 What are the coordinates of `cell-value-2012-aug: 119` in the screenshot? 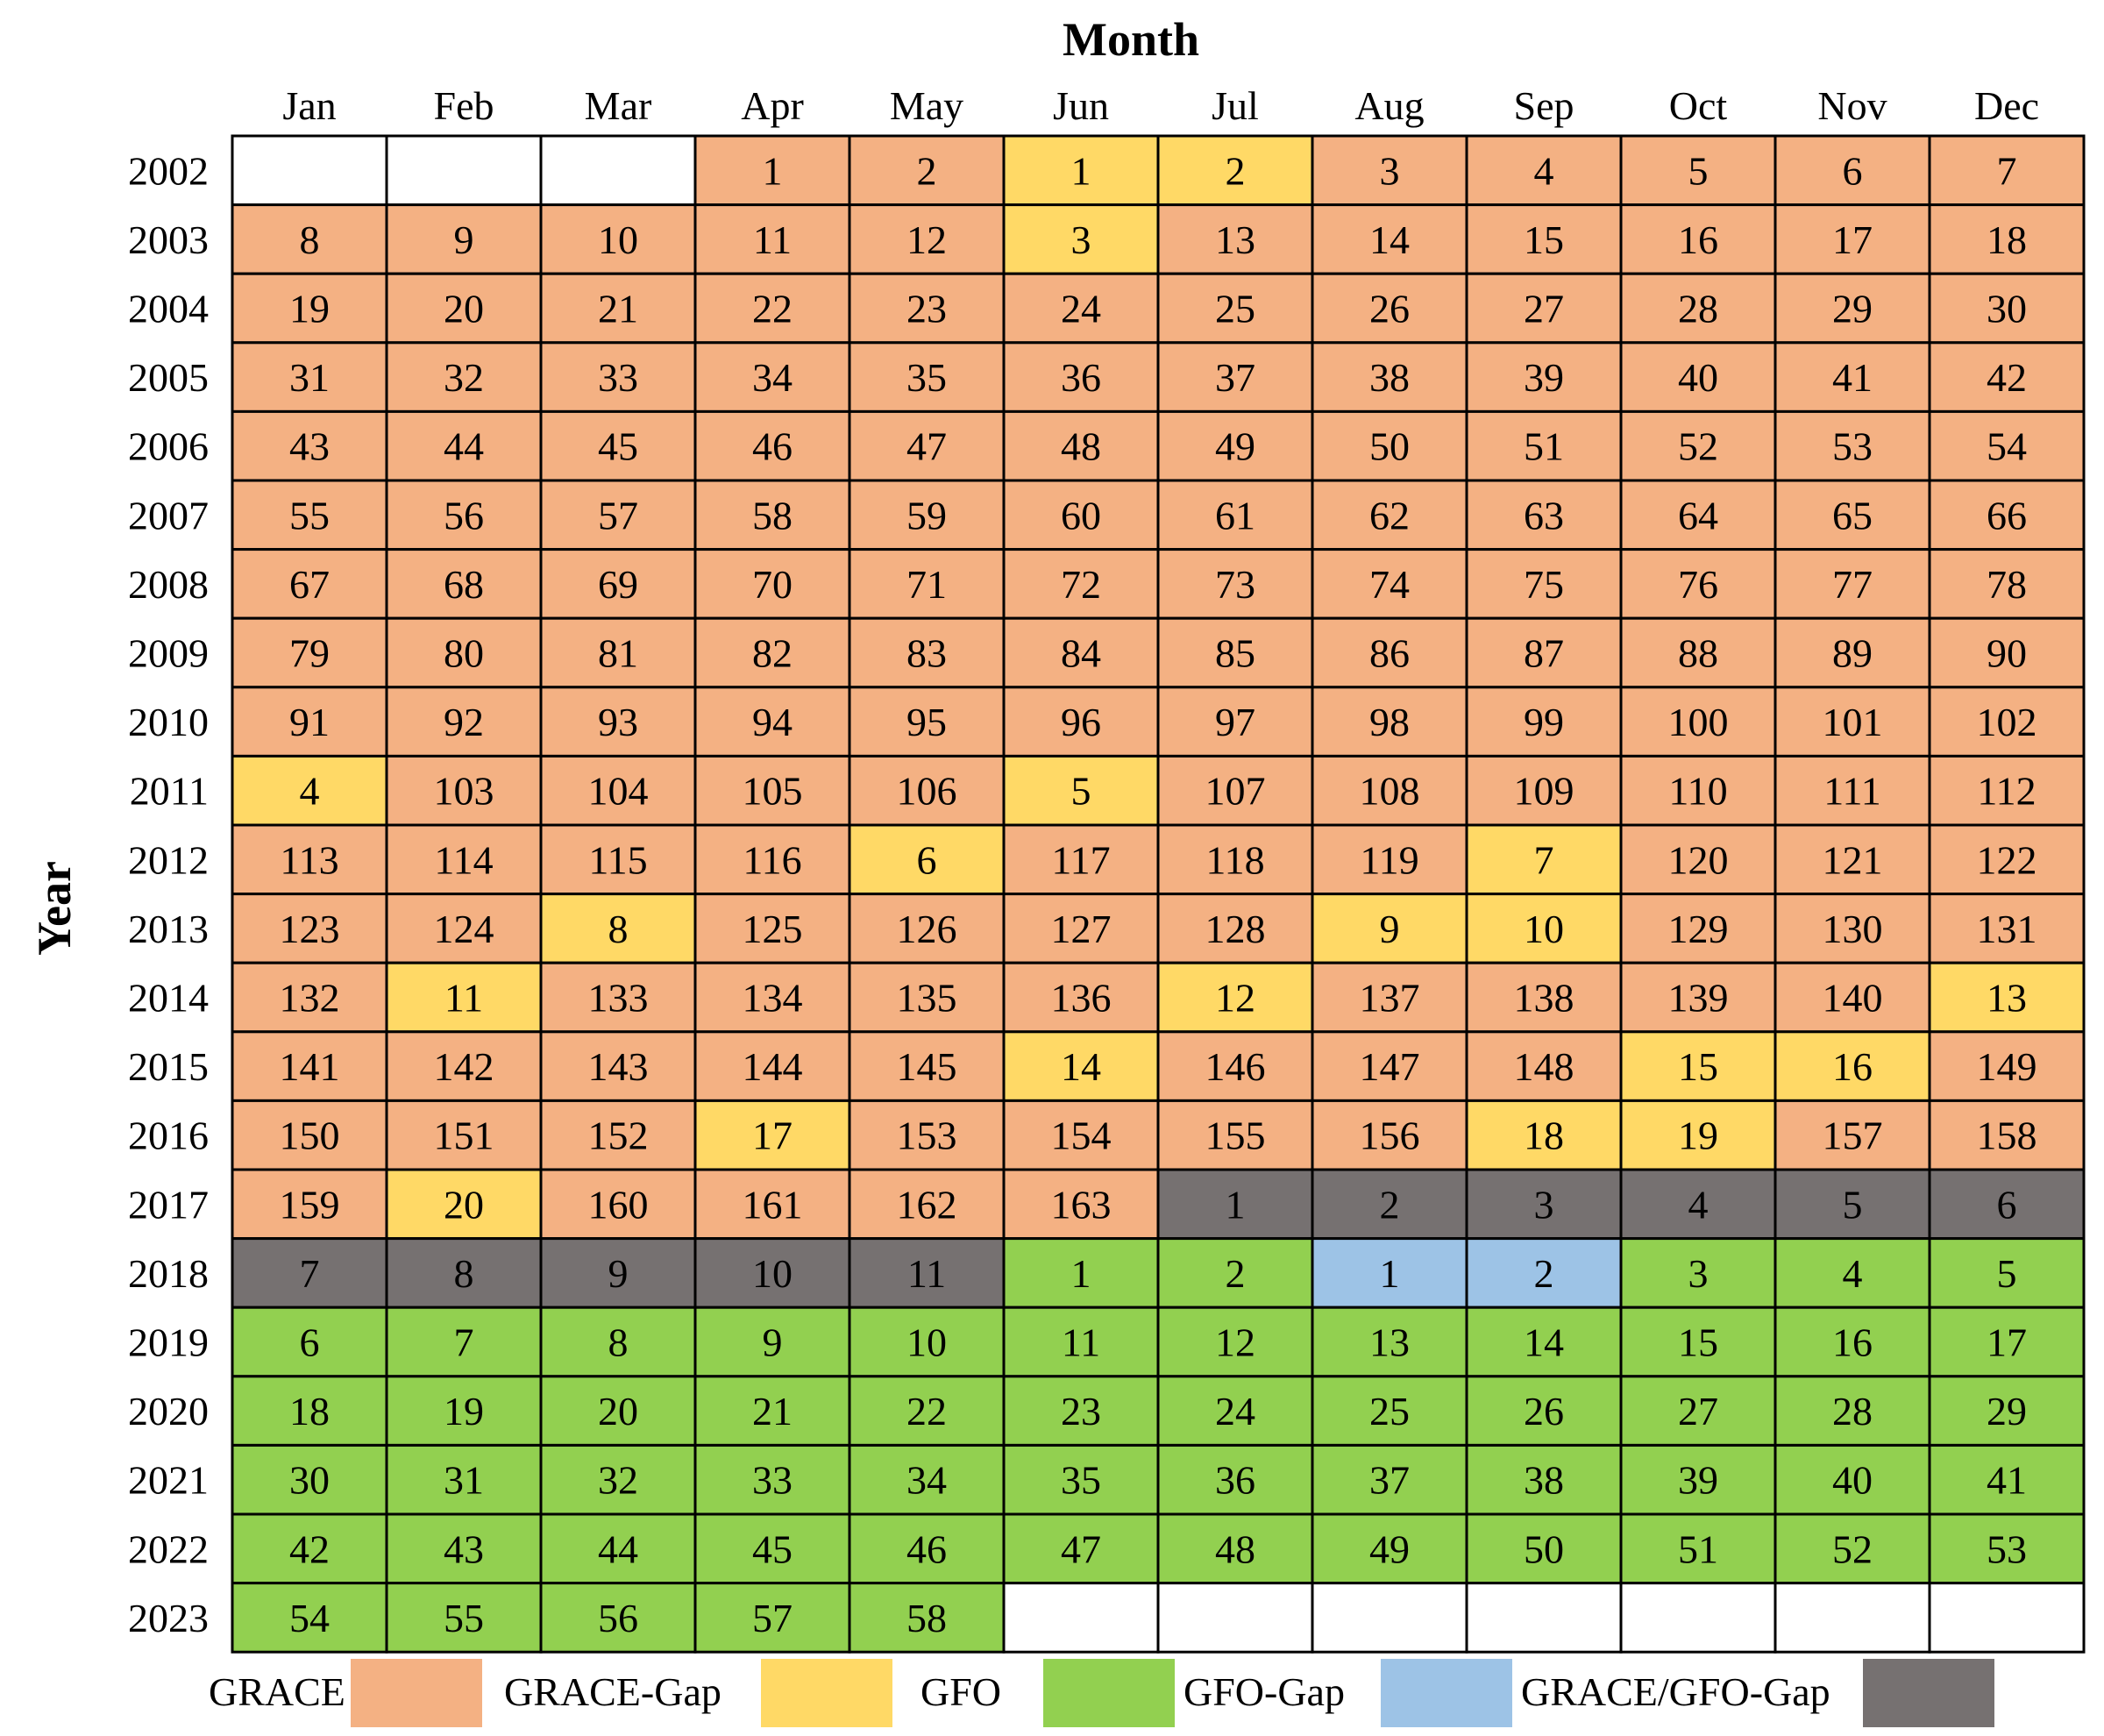 It's located at (1389, 859).